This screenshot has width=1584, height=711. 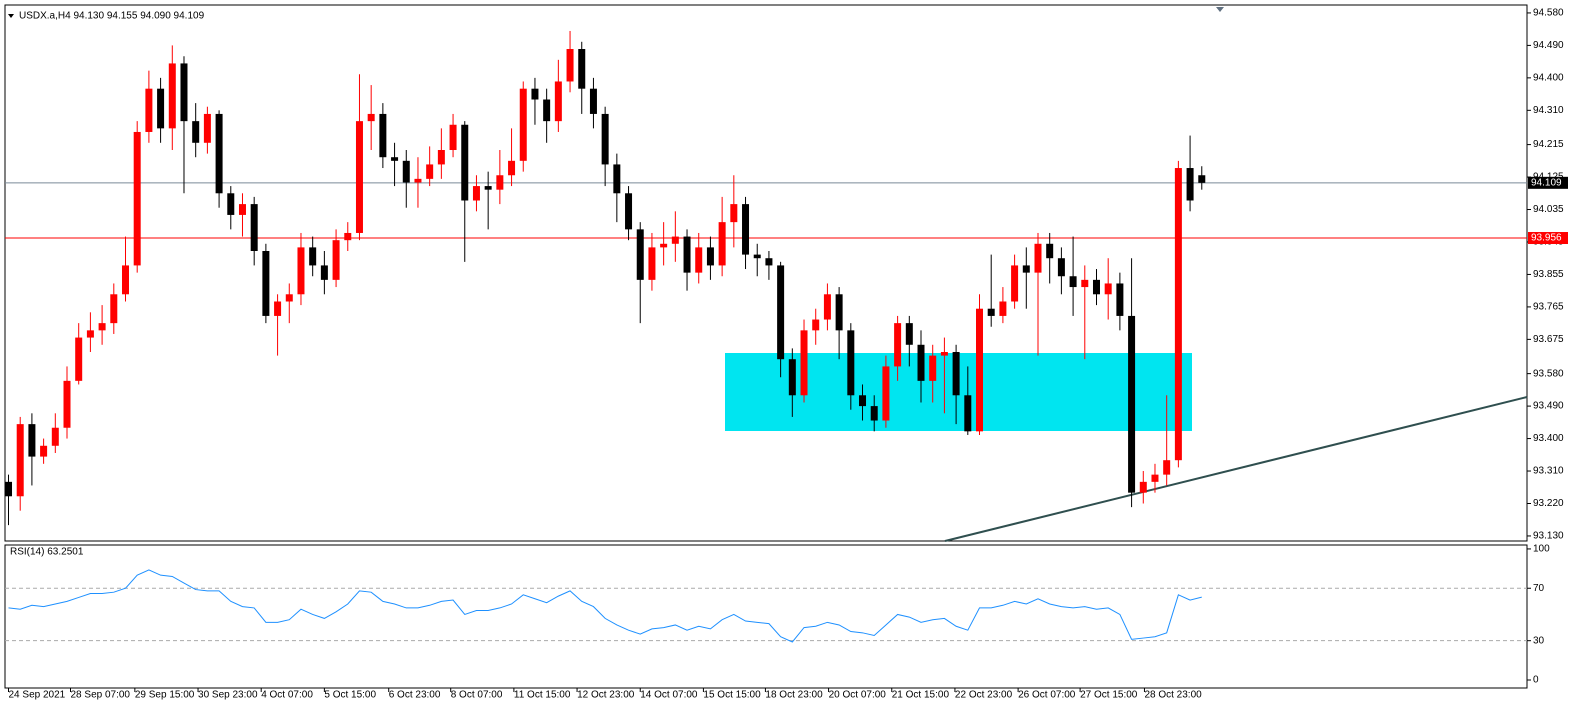 I want to click on x-tick-label: 30 Sep 23:00, so click(x=228, y=695).